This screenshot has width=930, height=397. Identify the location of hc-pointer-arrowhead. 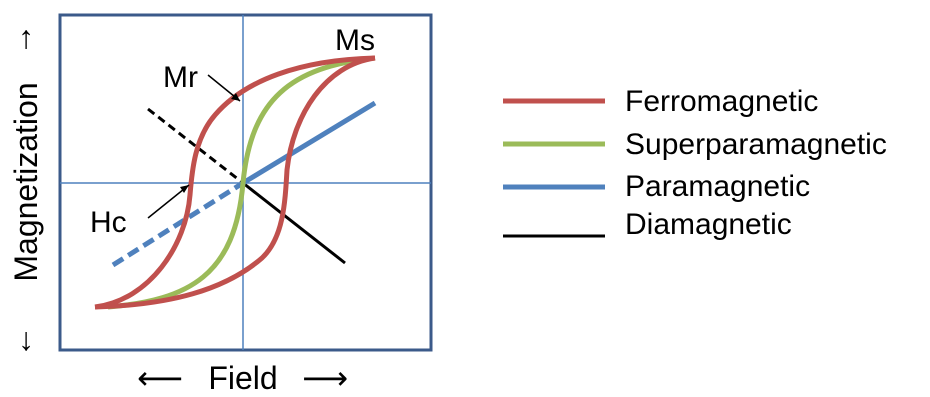
(184, 189).